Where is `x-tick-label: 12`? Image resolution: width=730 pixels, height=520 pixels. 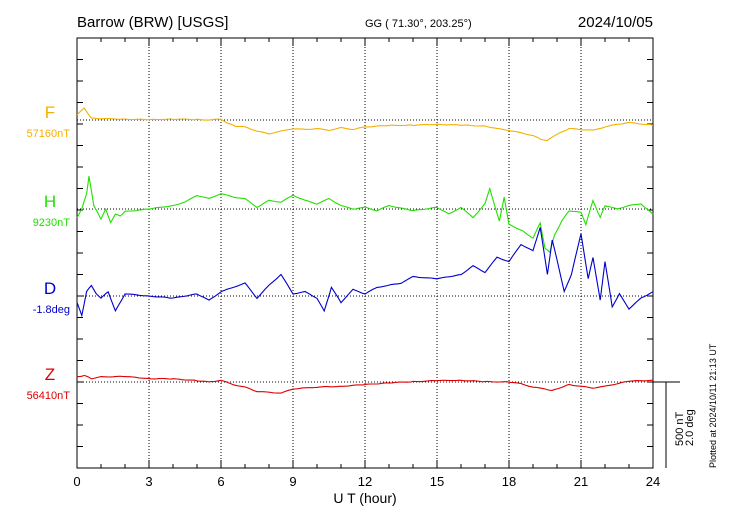
x-tick-label: 12 is located at coordinates (365, 481).